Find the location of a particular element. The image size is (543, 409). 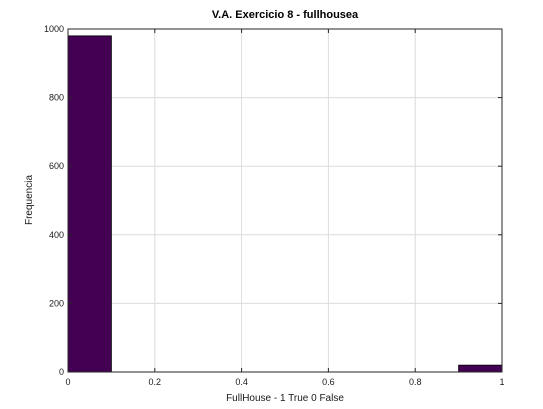

x-tick-label: 0.8 is located at coordinates (415, 382).